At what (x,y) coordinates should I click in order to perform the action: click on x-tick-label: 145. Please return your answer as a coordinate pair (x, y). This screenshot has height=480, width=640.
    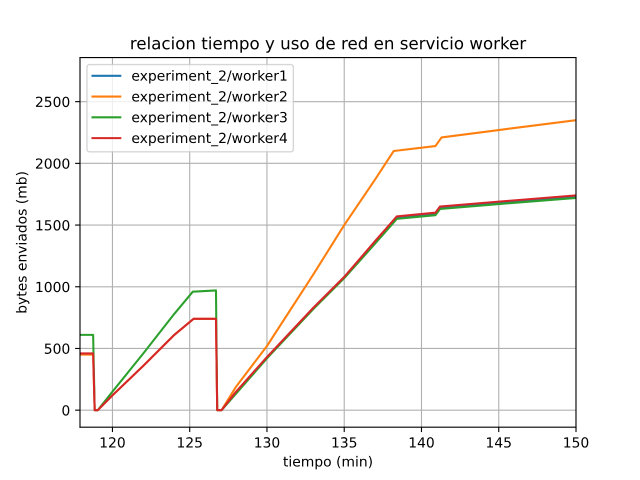
    Looking at the image, I should click on (499, 442).